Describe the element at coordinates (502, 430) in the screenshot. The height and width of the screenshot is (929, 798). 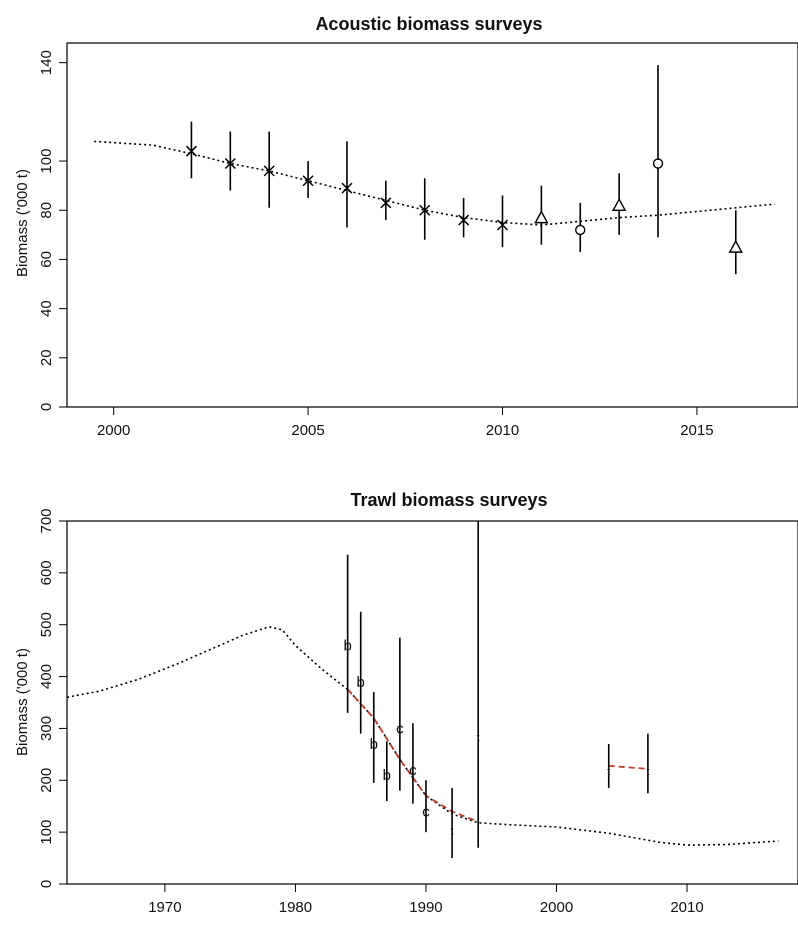
I see `acoustic-x-tick-label: 2010` at that location.